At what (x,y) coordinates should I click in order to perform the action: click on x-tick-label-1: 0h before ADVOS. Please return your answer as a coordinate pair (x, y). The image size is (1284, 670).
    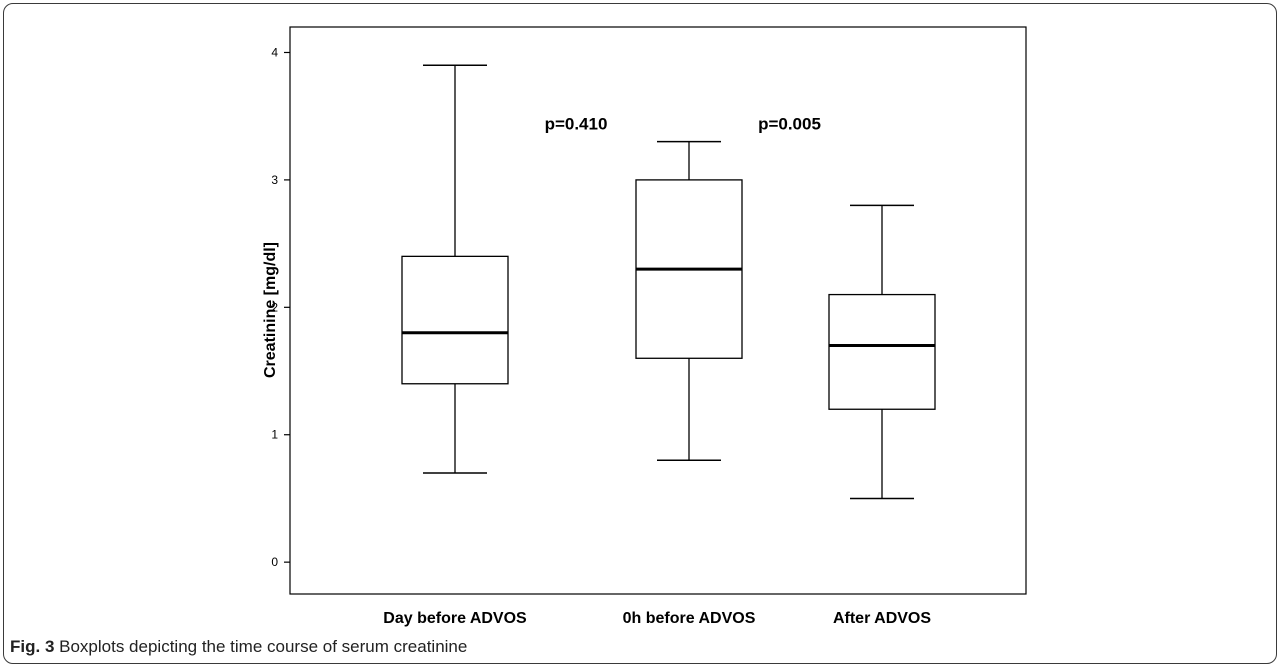
    Looking at the image, I should click on (689, 618).